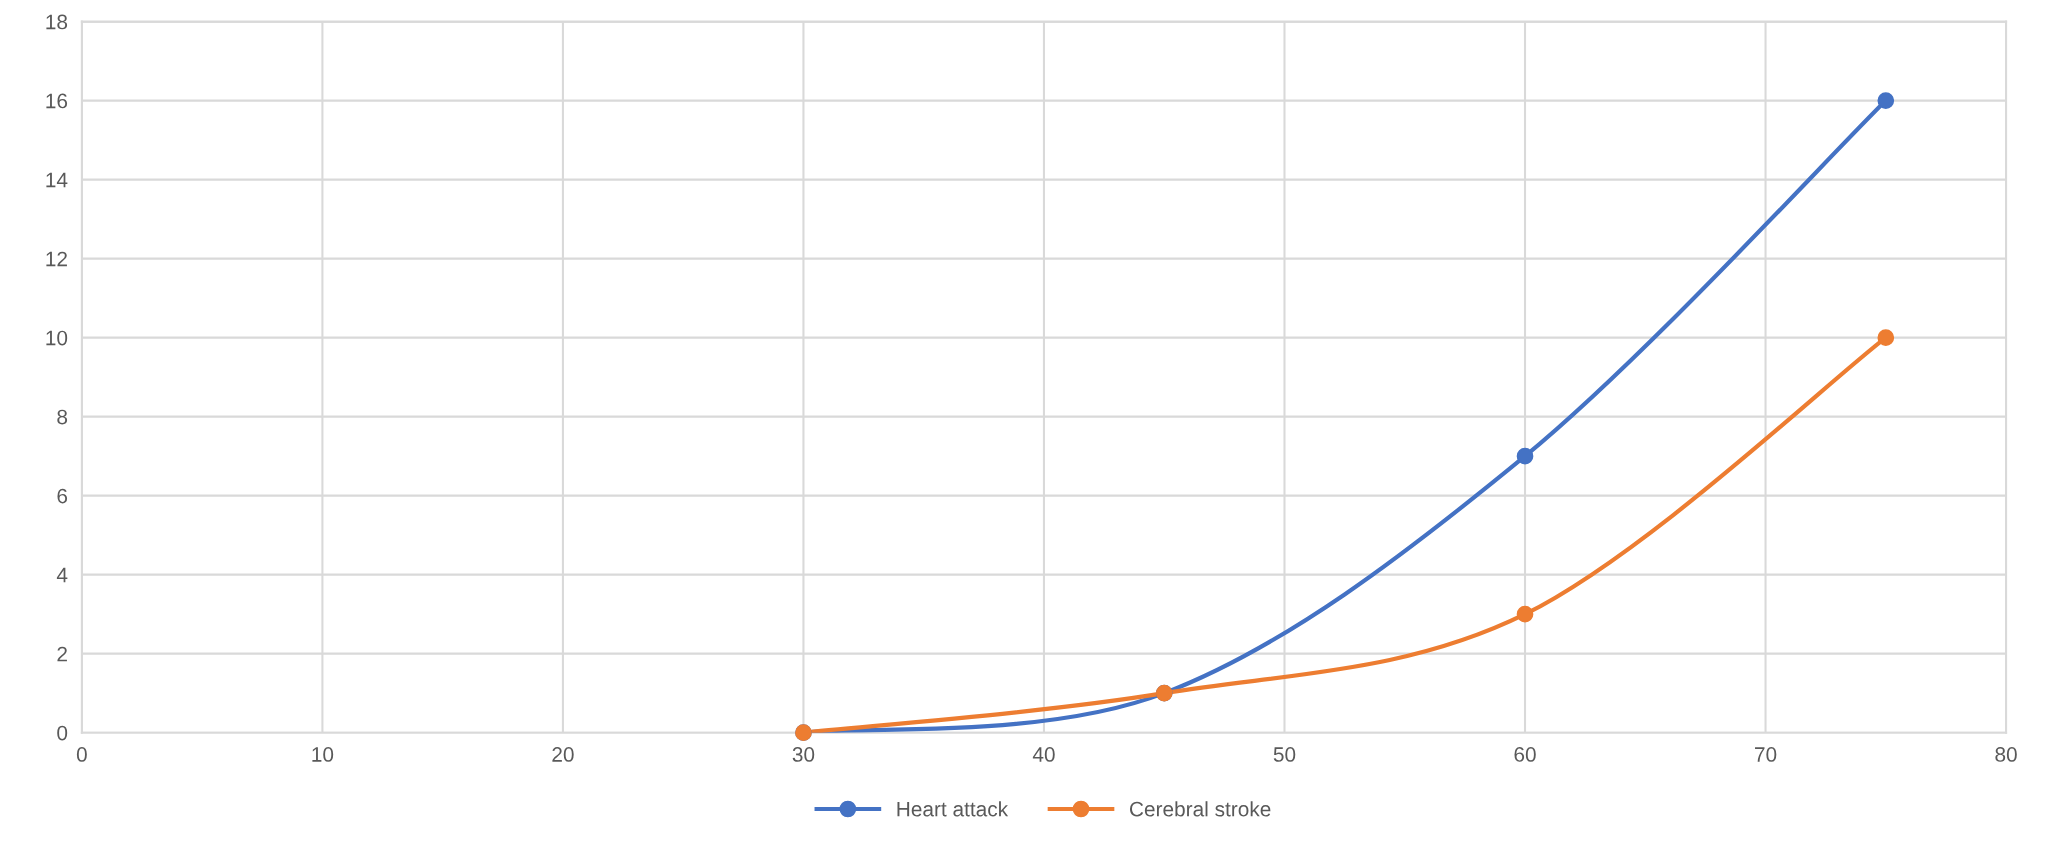 The image size is (2047, 864). I want to click on y-tick-label: 6, so click(62, 496).